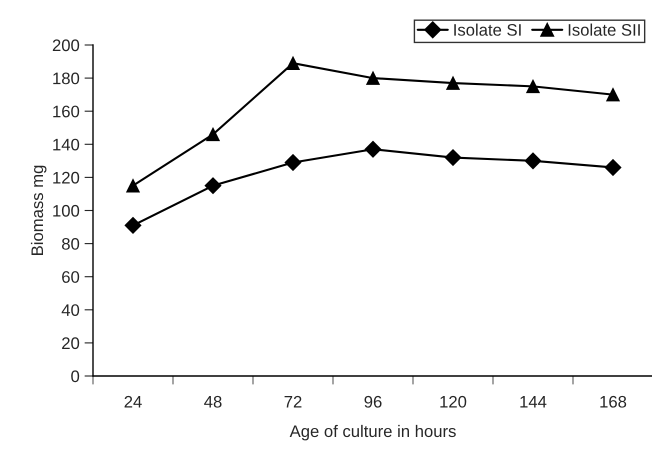  I want to click on y-tick-label: 80, so click(71, 244).